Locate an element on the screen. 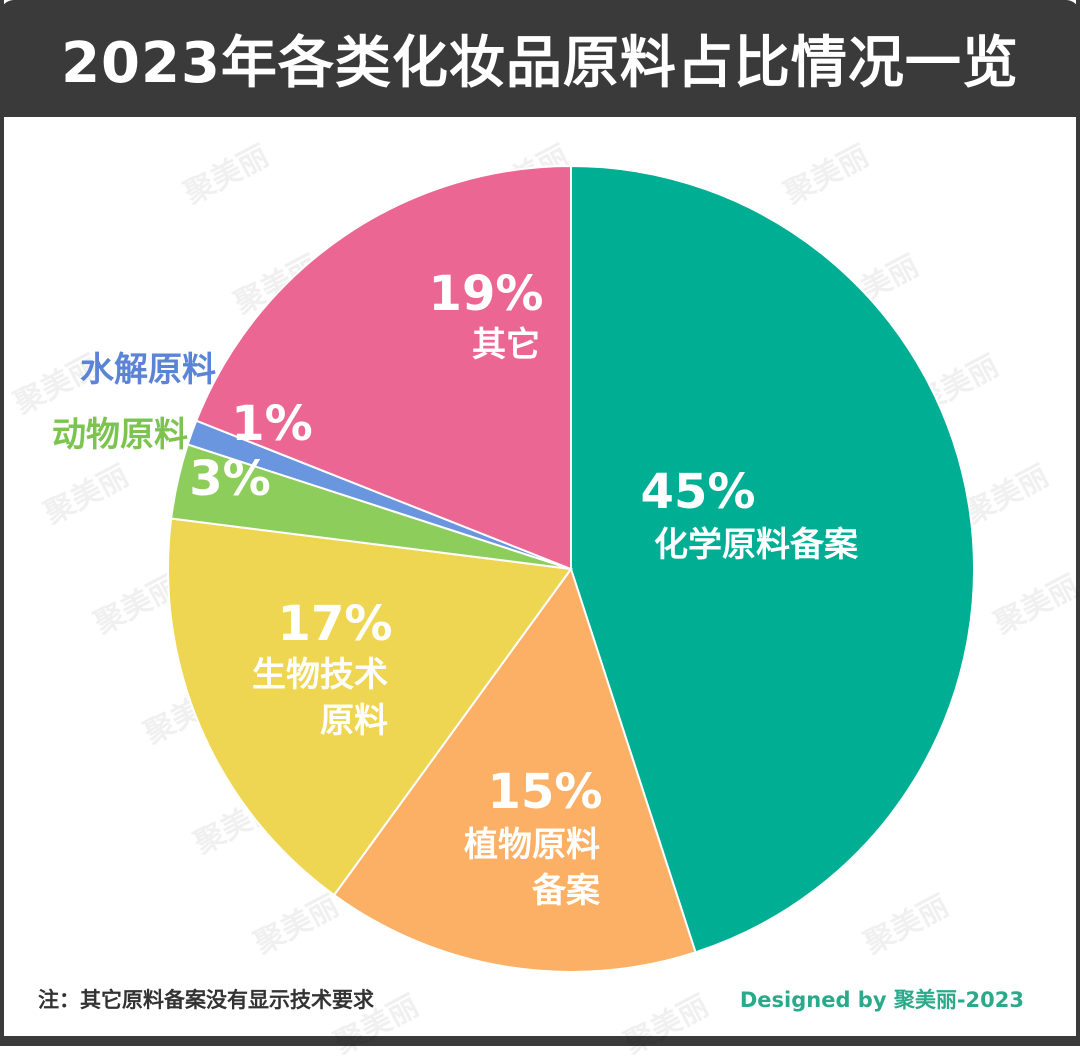 The image size is (1080, 1063). slice-category-label: 其它 is located at coordinates (506, 345).